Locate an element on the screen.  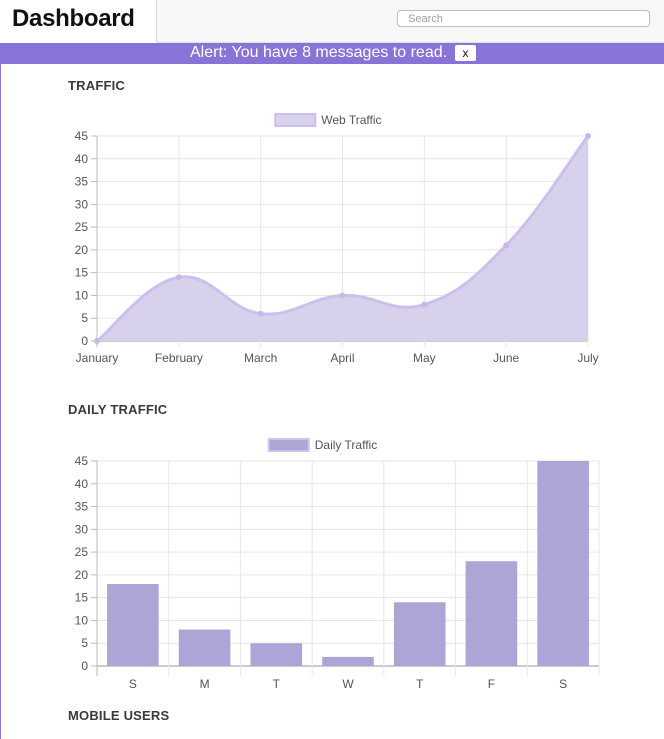
x-tick-label: January is located at coordinates (97, 358).